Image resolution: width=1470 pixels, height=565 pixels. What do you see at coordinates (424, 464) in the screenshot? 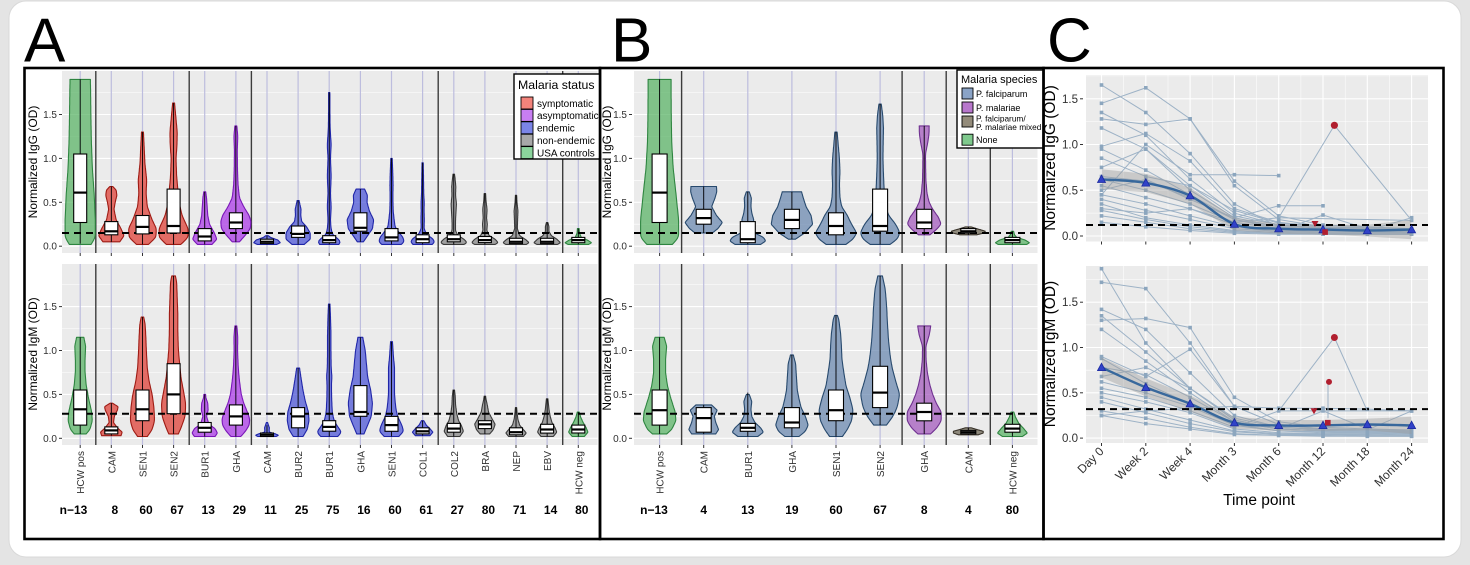
I see `svg-text: COL1` at bounding box center [424, 464].